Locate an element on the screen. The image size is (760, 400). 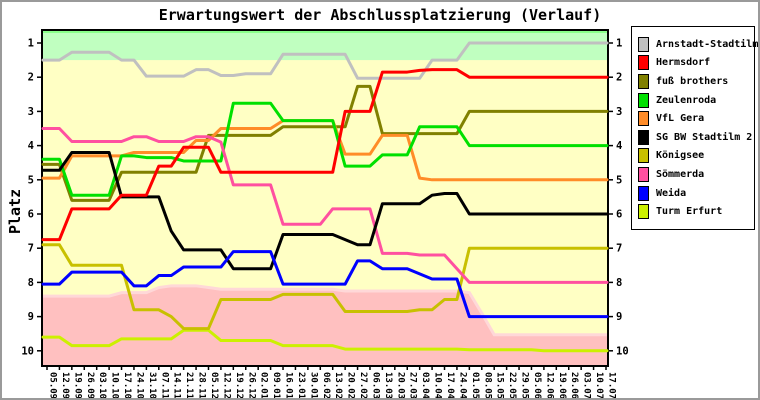
x-tick-label: 06.02 is located at coordinates (326, 385).